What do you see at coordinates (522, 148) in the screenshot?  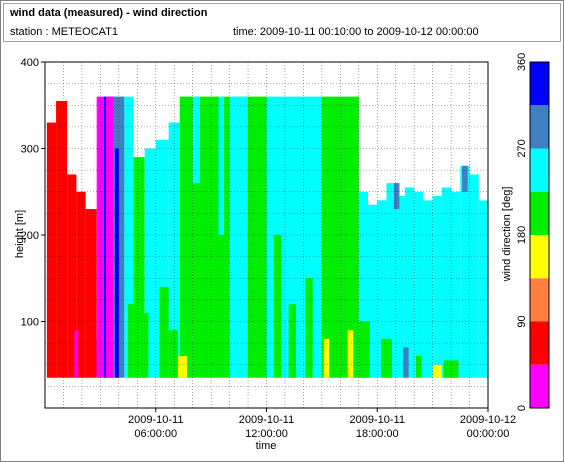 I see `colorbar-tick-label: 270` at bounding box center [522, 148].